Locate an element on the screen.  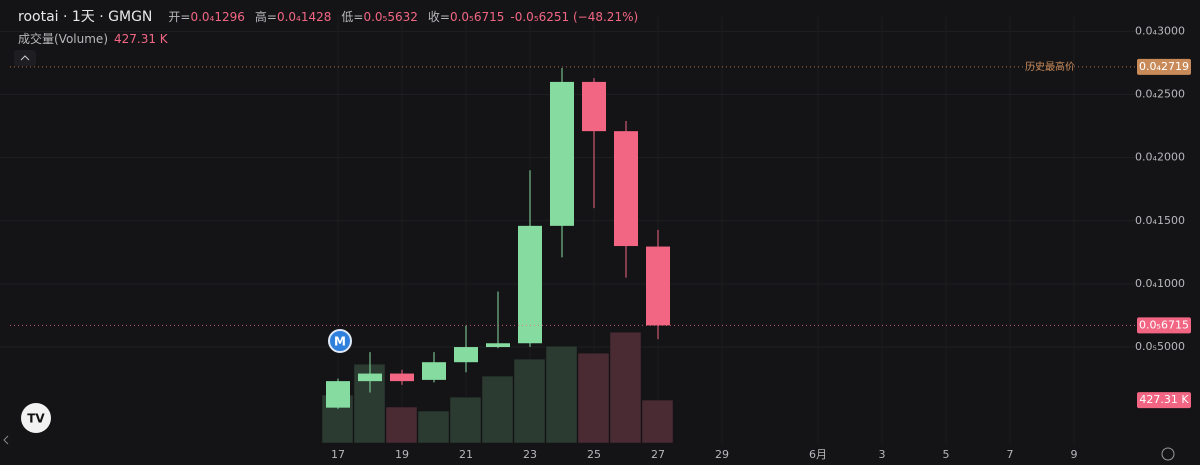
field-value: 0.0₄1428 is located at coordinates (304, 17).